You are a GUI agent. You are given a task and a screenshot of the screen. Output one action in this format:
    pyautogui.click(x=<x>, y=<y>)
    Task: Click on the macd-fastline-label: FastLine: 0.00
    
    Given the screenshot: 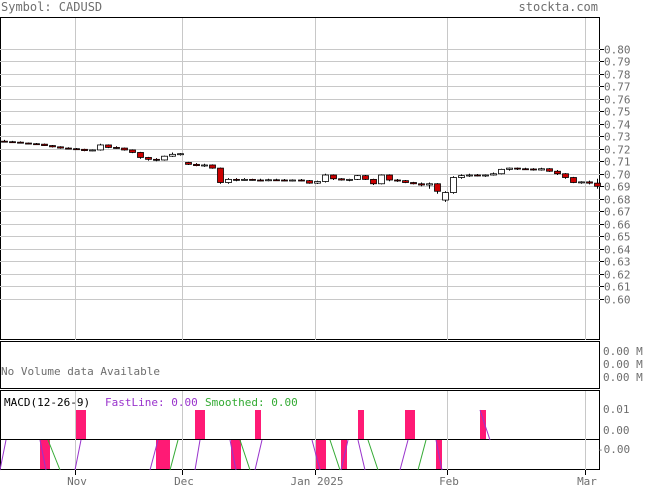 What is the action you would take?
    pyautogui.click(x=151, y=402)
    